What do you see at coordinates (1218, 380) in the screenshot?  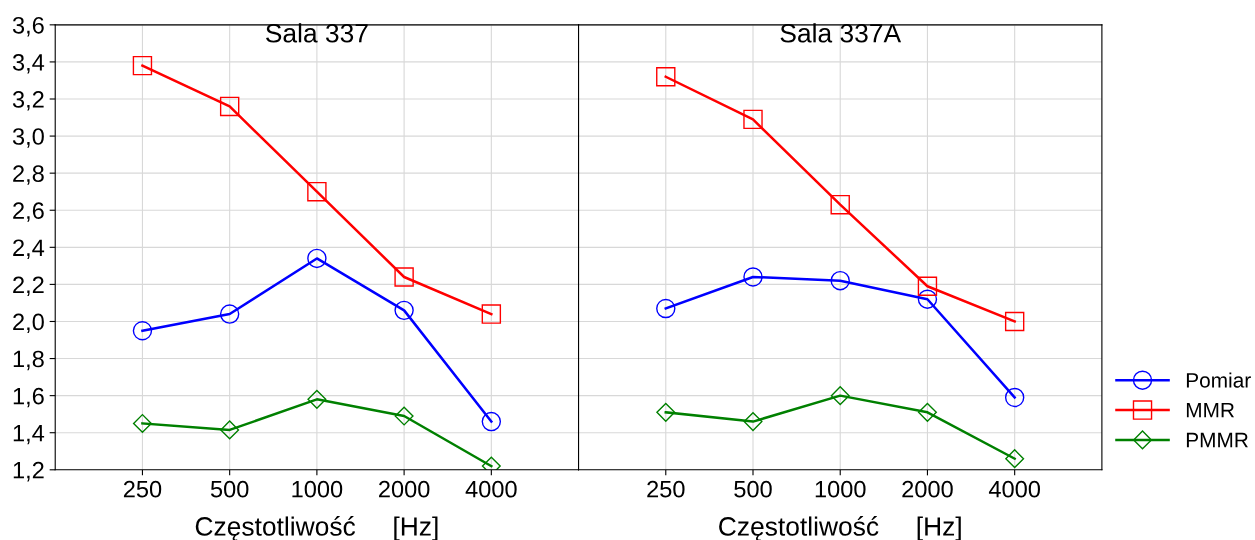 I see `legend-label: Pomiar` at bounding box center [1218, 380].